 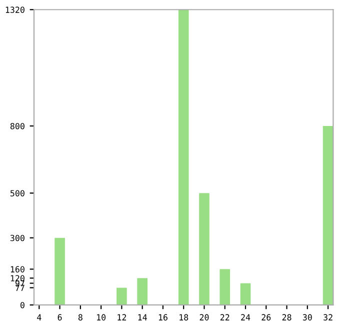 I want to click on x-tick-label: 18, so click(x=184, y=317).